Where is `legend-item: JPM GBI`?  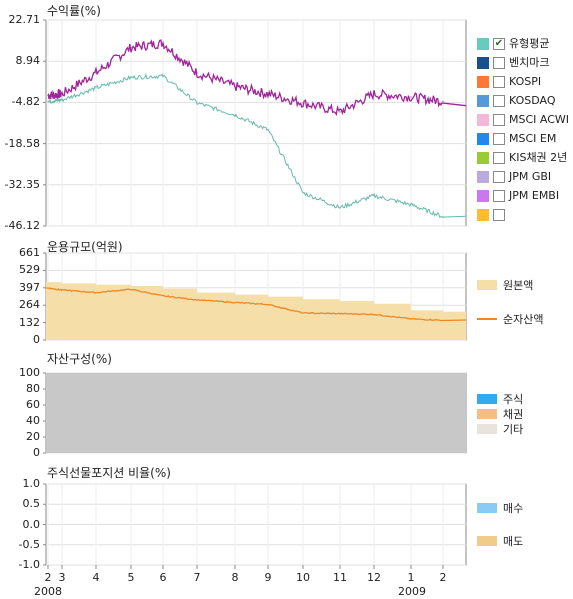
legend-item: JPM GBI is located at coordinates (514, 177).